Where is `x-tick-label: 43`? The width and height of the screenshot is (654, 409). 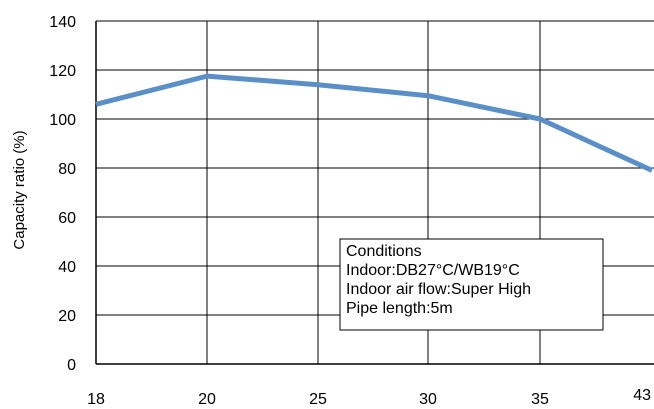 x-tick-label: 43 is located at coordinates (642, 395).